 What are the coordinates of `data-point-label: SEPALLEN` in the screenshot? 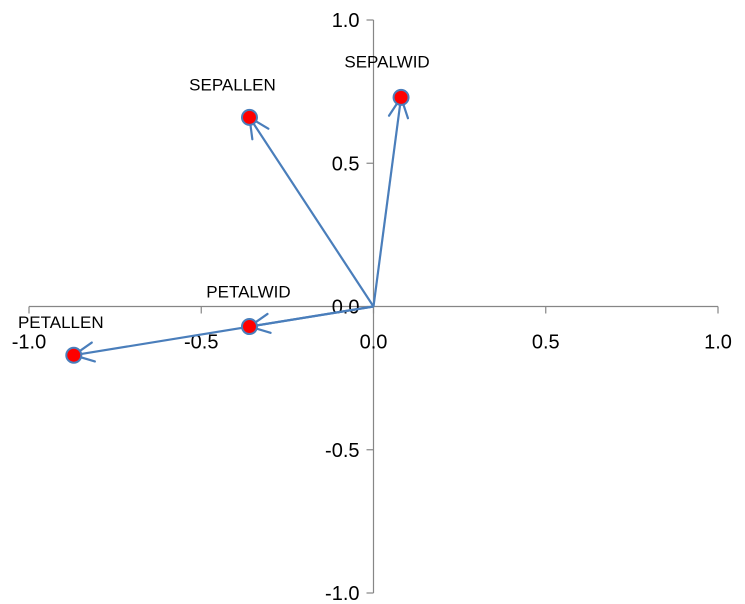 It's located at (232, 84).